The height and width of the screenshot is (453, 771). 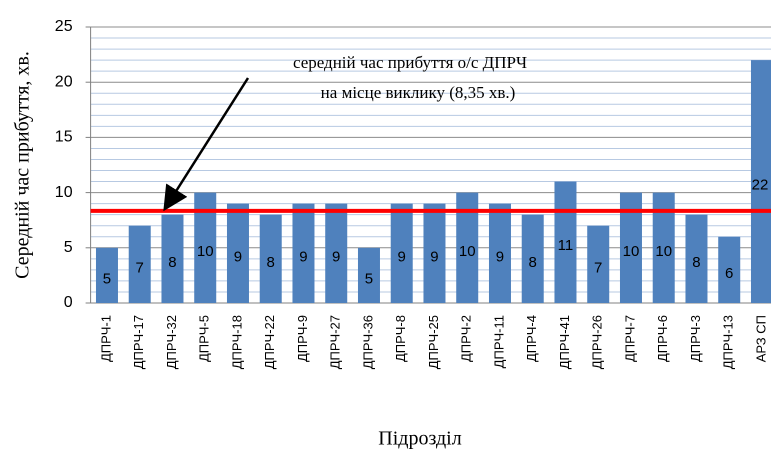 I want to click on x-tick-label: ДПРЧ-13, so click(x=728, y=342).